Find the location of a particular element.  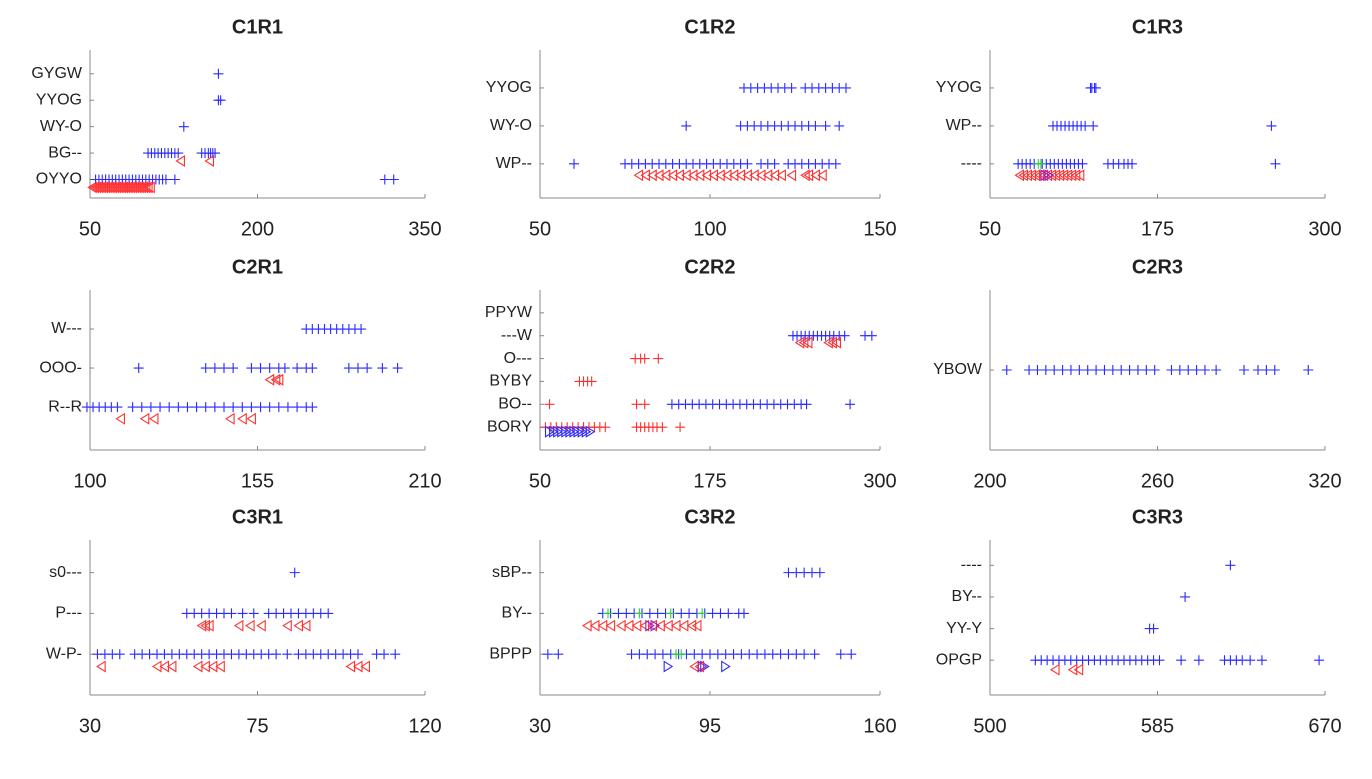

x-tick-label: 30 is located at coordinates (540, 726).